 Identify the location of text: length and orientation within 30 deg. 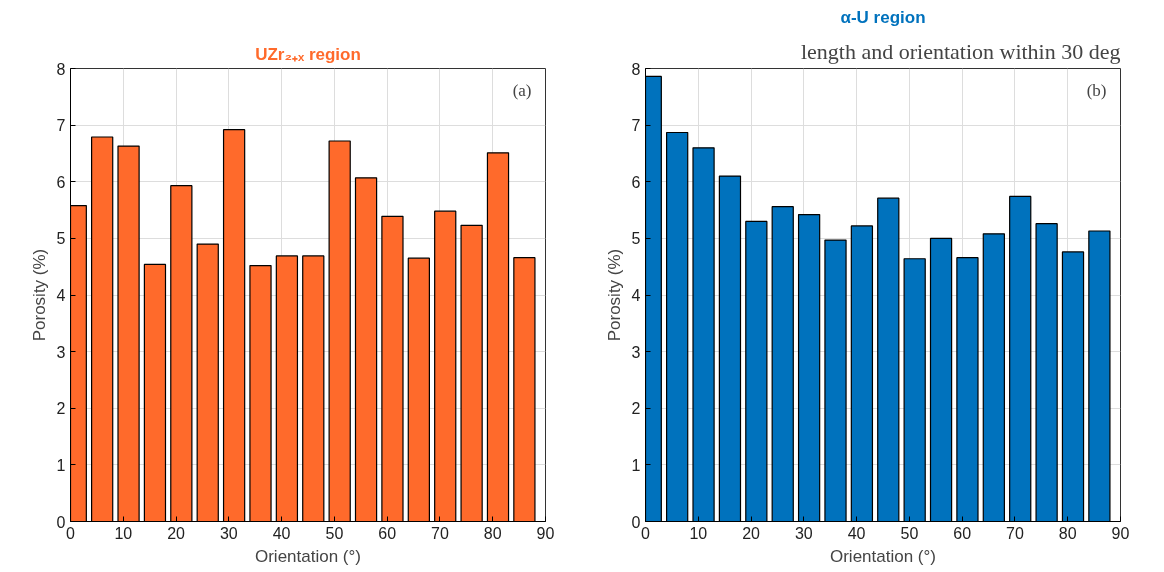
(960, 51).